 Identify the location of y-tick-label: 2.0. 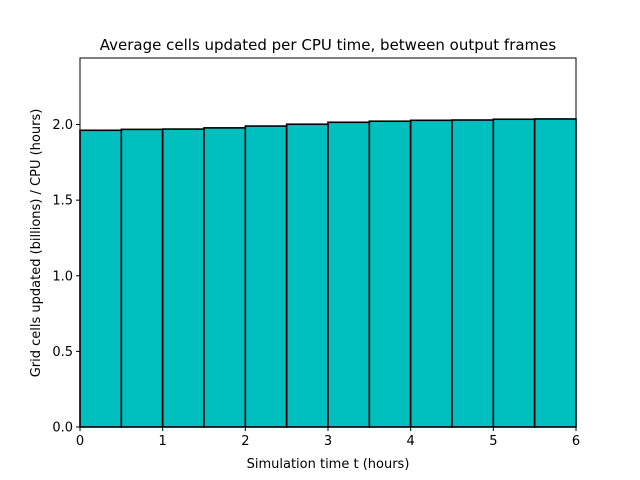
(62, 125).